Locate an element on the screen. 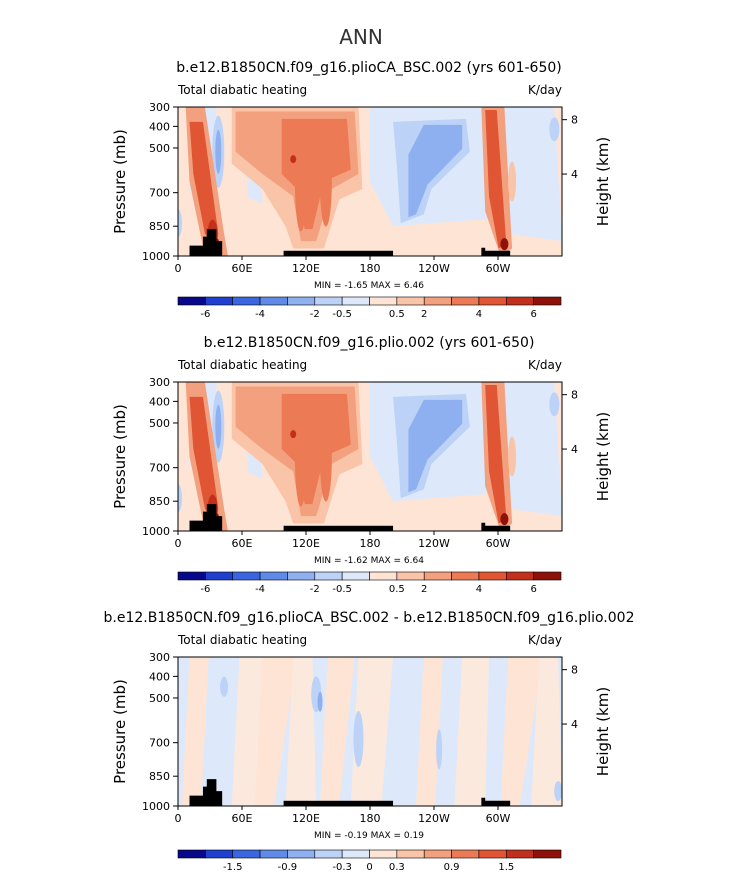 The width and height of the screenshot is (733, 888). x-tick-label: 60E is located at coordinates (242, 268).